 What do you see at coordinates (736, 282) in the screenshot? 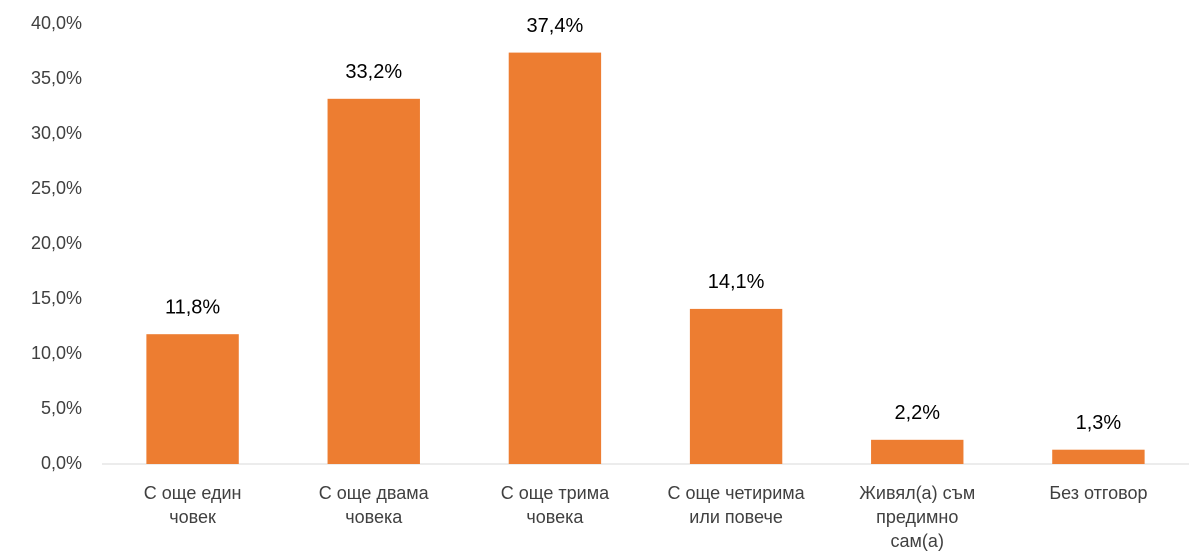
I see `value-label: 14,1%` at bounding box center [736, 282].